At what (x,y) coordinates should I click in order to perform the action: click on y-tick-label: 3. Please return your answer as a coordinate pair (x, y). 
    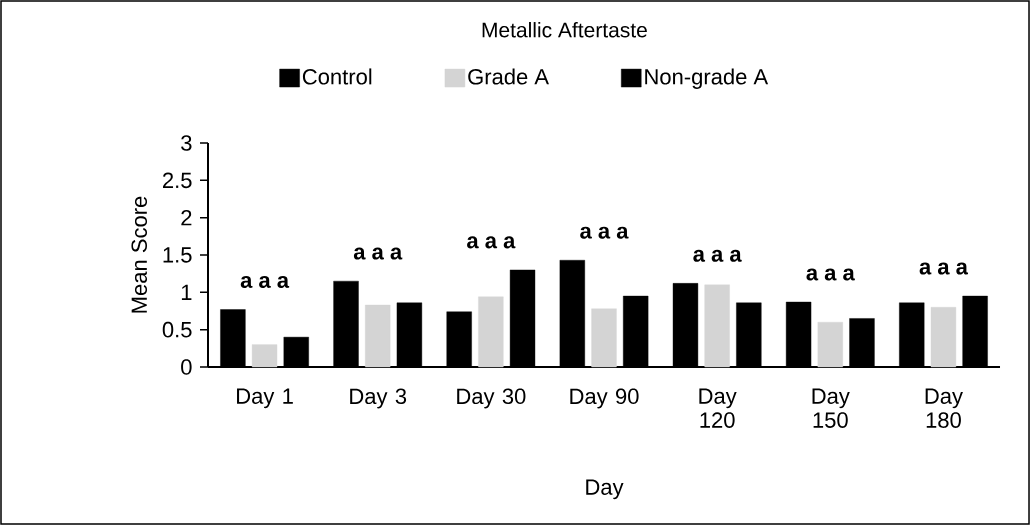
    Looking at the image, I should click on (186, 143).